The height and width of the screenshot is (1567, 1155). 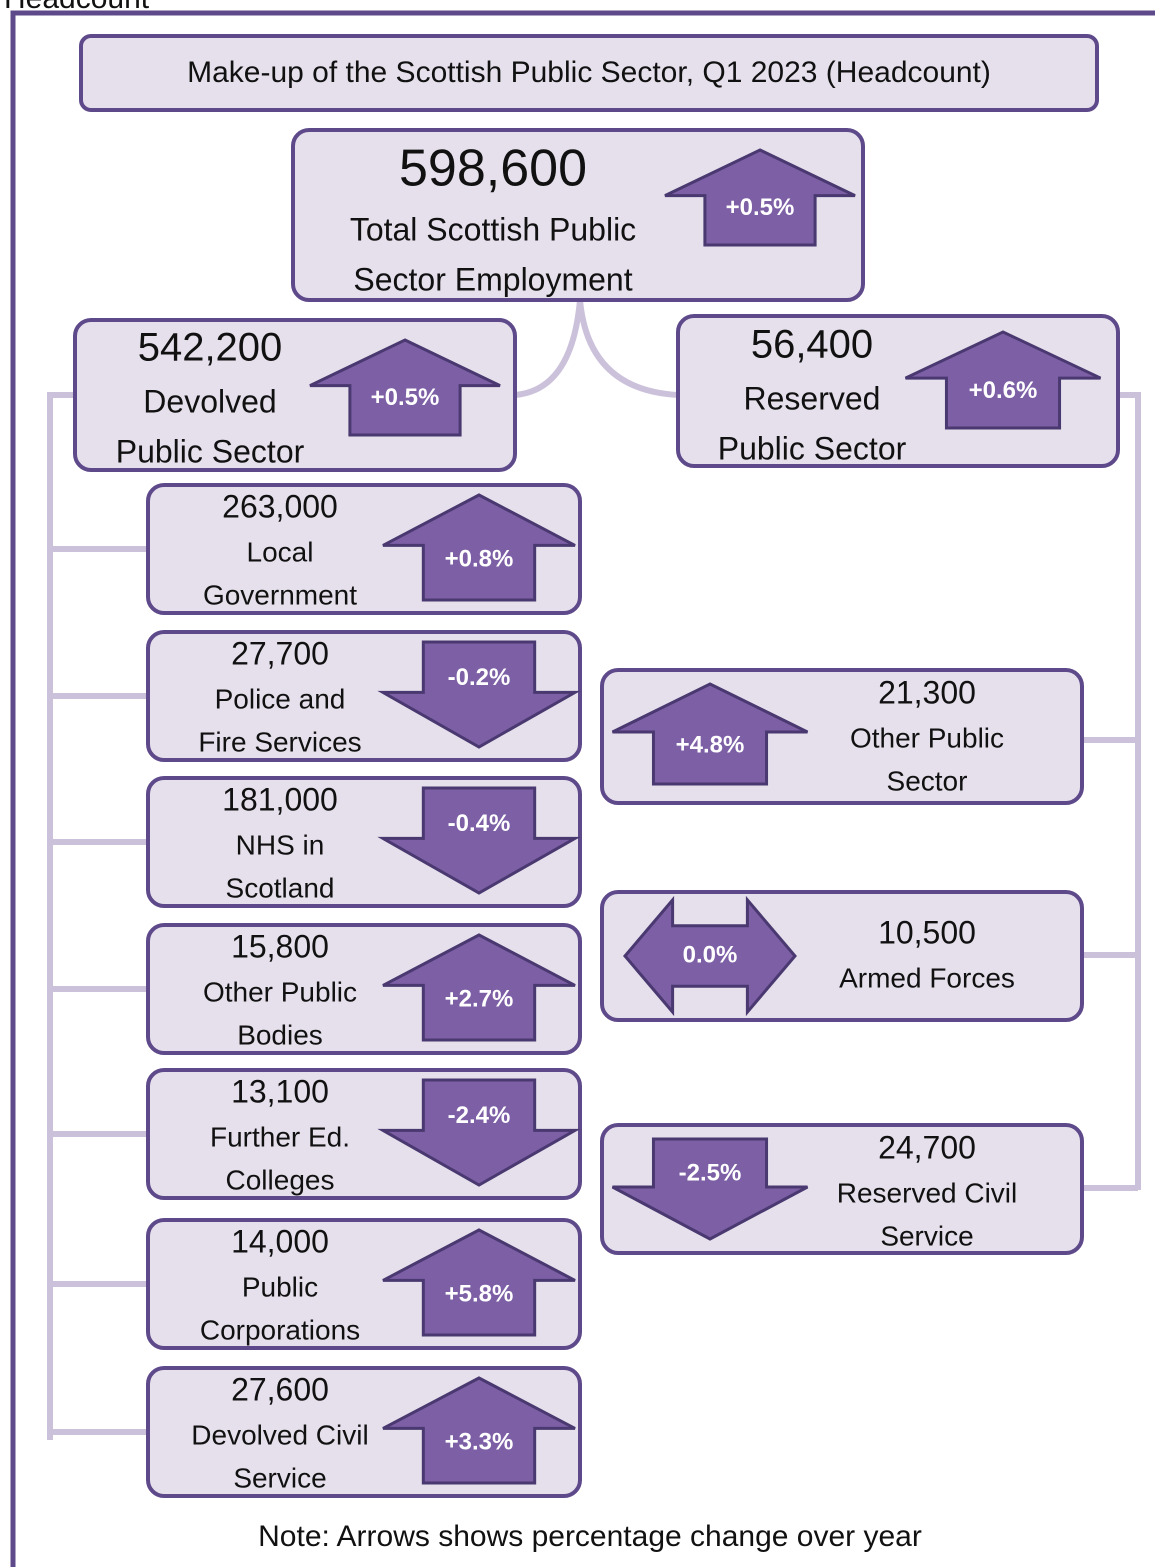 I want to click on headcount: 14,000, so click(x=280, y=1241).